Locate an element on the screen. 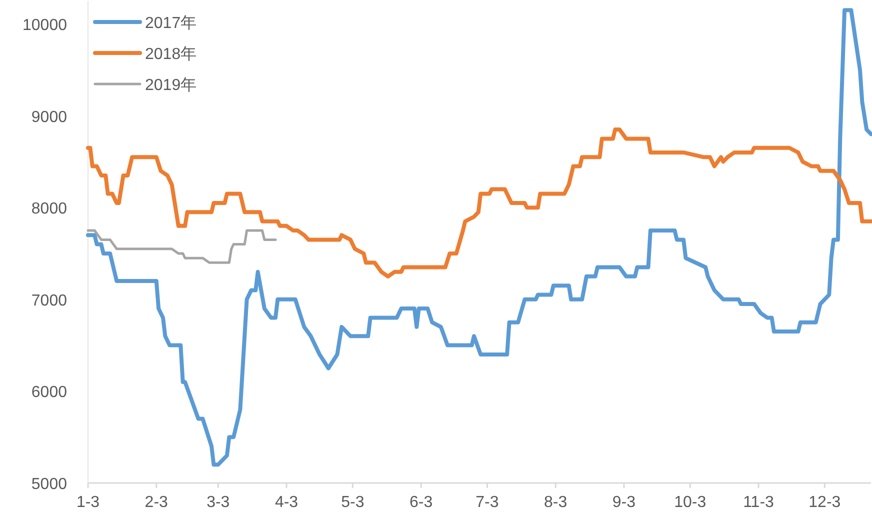  x-tick-label: 7-3 is located at coordinates (487, 502).